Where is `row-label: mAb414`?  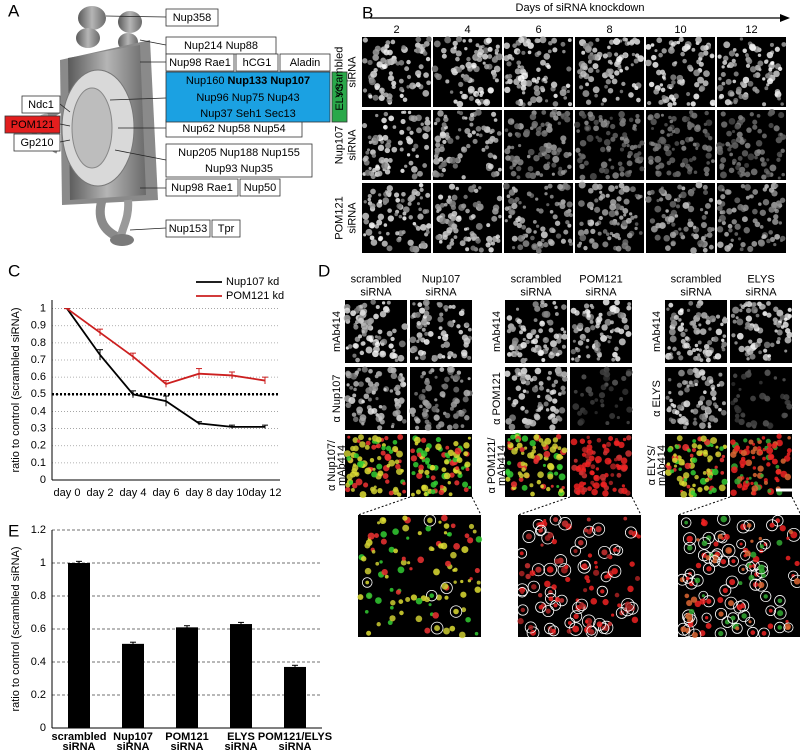
row-label: mAb414 is located at coordinates (497, 331).